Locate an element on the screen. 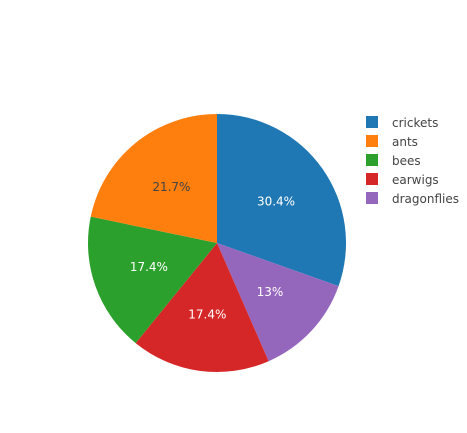  legend-item-earwigs: earwigs is located at coordinates (402, 180).